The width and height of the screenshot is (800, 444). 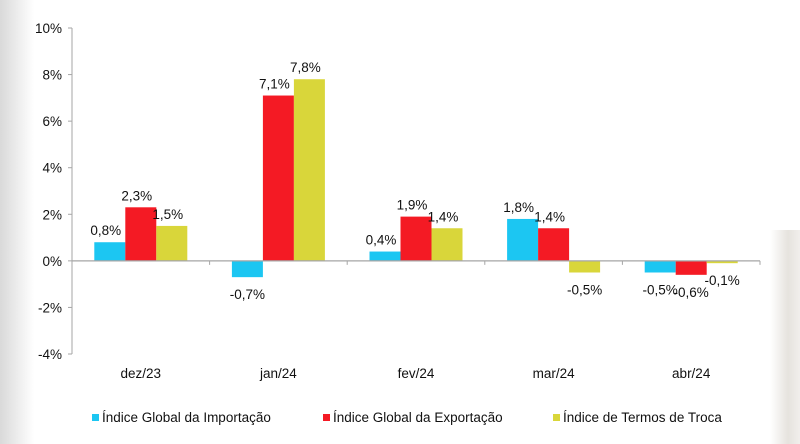 What do you see at coordinates (556, 417) in the screenshot?
I see `legend-swatch-termos-troca` at bounding box center [556, 417].